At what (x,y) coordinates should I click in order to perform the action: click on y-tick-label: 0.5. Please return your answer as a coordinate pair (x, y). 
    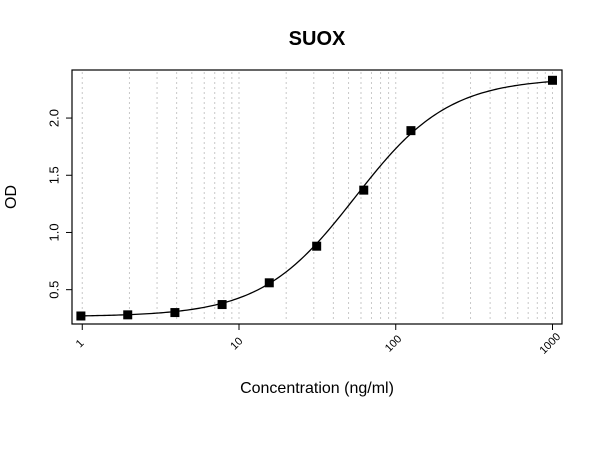
    Looking at the image, I should click on (54, 290).